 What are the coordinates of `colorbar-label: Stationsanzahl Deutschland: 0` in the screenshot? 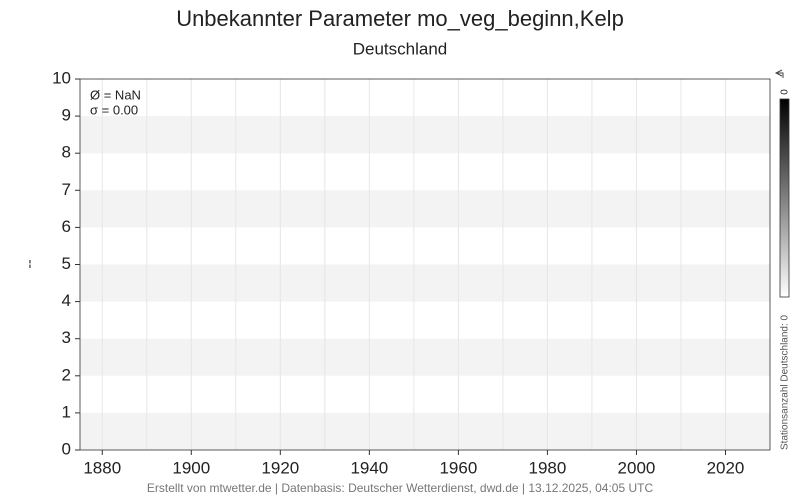 It's located at (785, 382).